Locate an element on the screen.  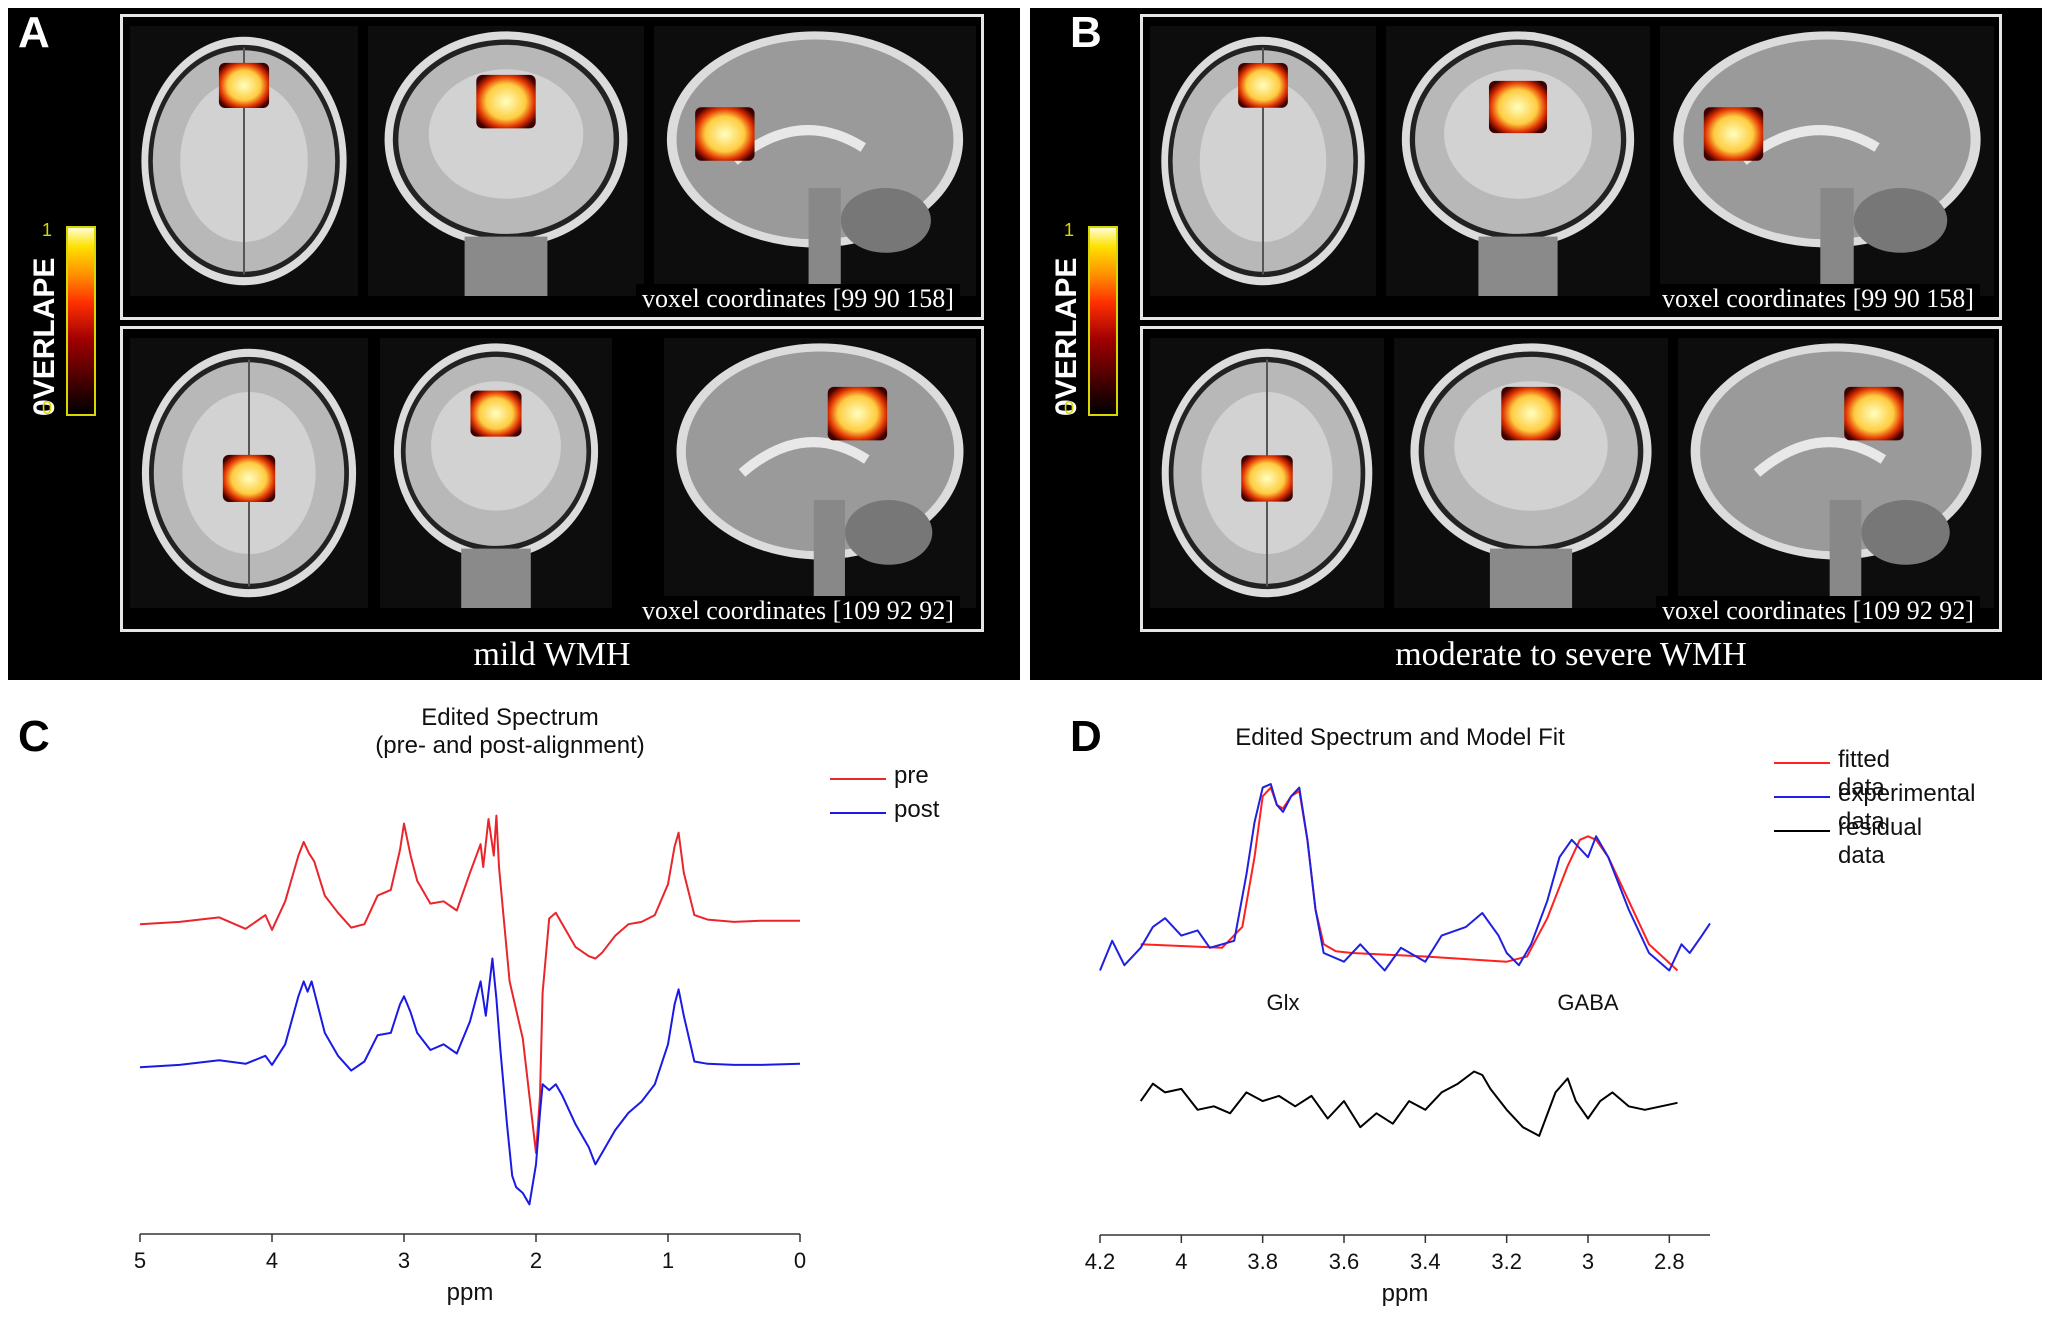
panel-a-caption: mild WMH is located at coordinates (552, 654).